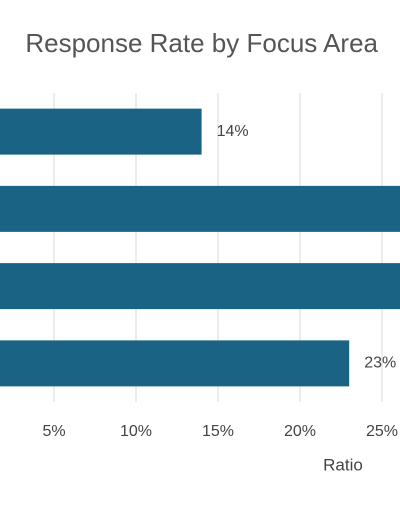  What do you see at coordinates (136, 431) in the screenshot?
I see `x-tick-label: 10%` at bounding box center [136, 431].